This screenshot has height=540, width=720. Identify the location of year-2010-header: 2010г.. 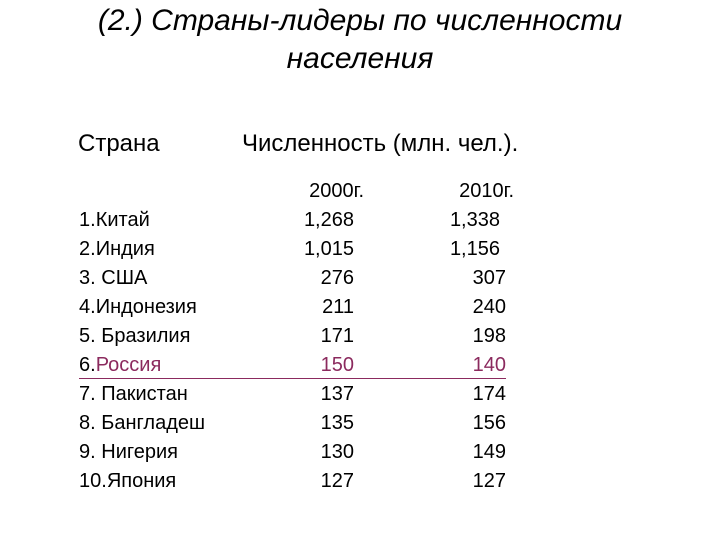
(486, 191).